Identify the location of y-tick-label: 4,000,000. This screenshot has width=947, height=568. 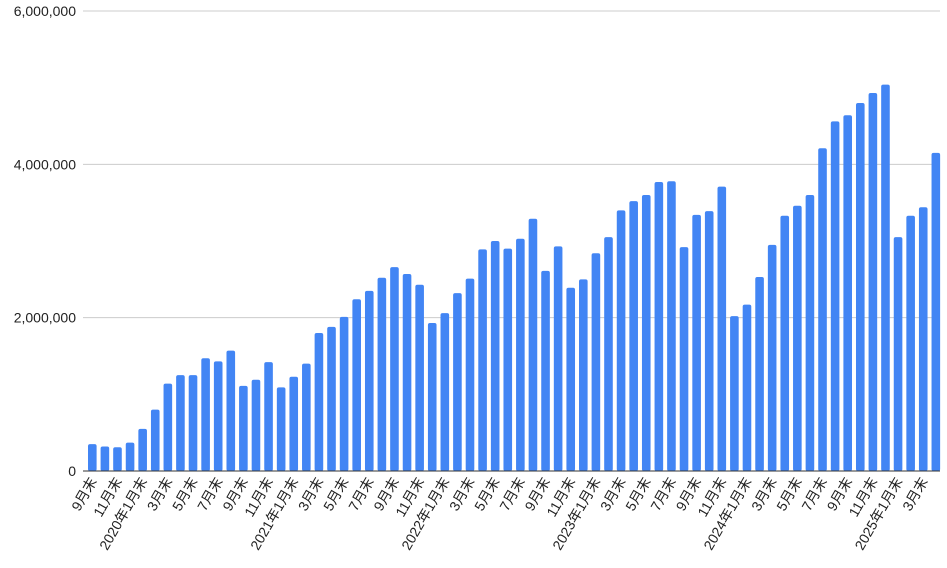
(45, 164).